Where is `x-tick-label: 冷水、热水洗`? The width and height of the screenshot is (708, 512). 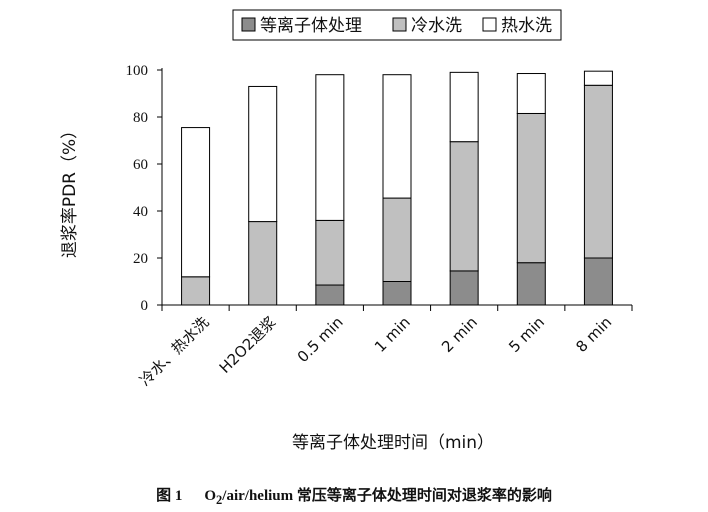
x-tick-label: 冷水、热水洗 is located at coordinates (174, 351).